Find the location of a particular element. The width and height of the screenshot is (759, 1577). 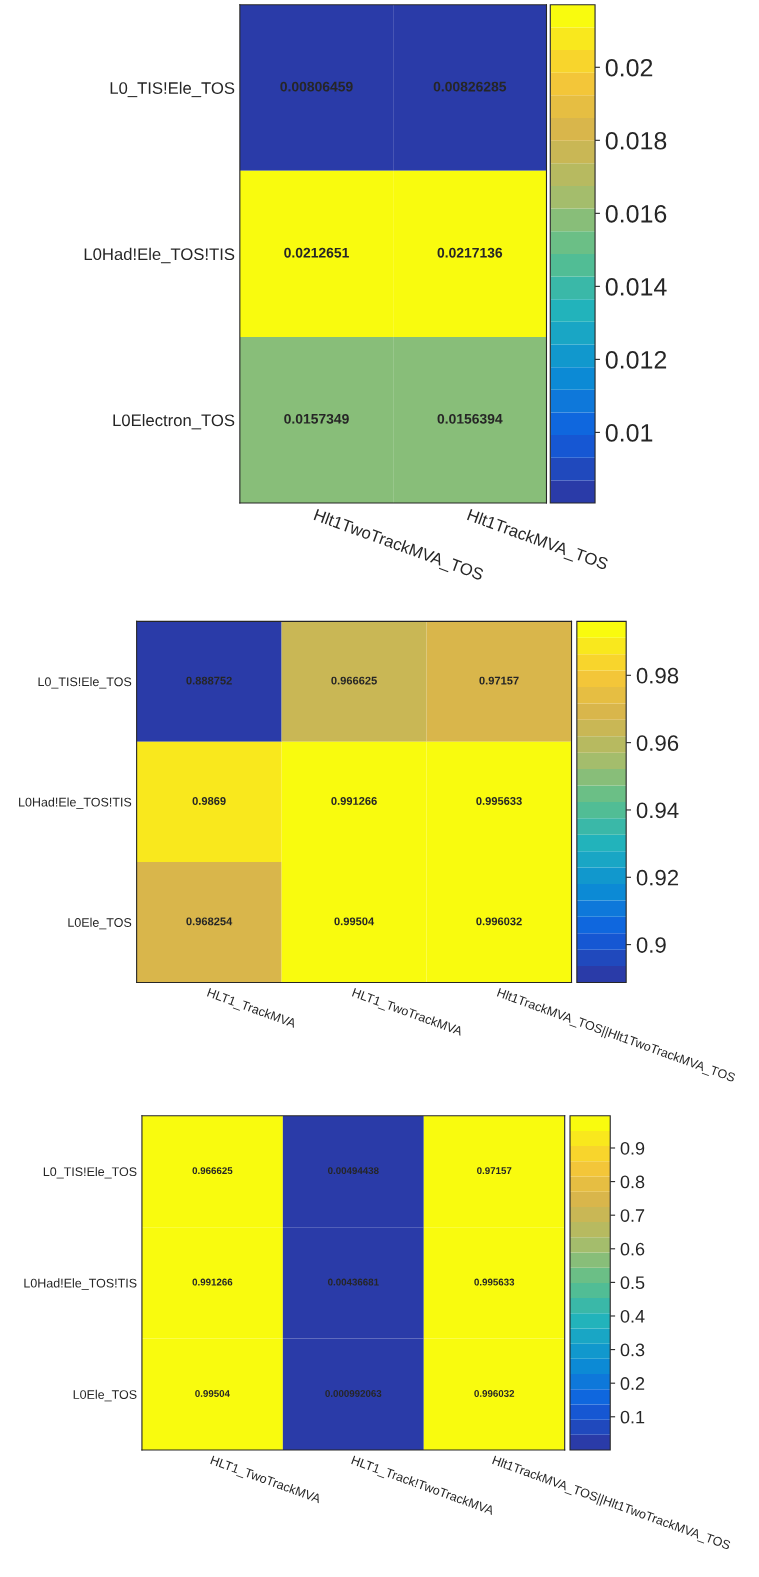

data-label: 0.0217136 is located at coordinates (470, 252).